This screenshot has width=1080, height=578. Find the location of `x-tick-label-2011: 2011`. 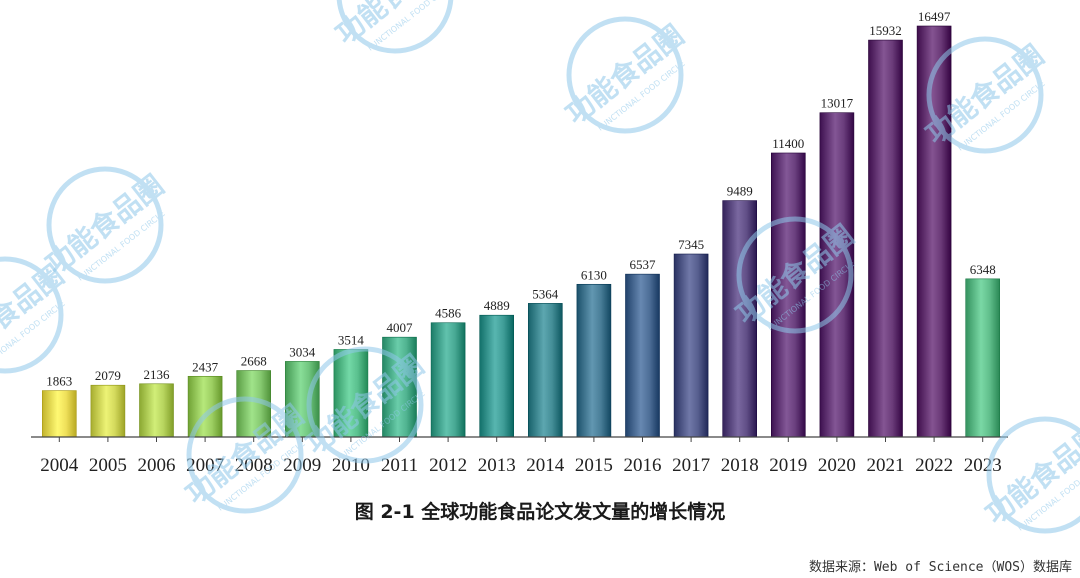

x-tick-label-2011: 2011 is located at coordinates (399, 465).